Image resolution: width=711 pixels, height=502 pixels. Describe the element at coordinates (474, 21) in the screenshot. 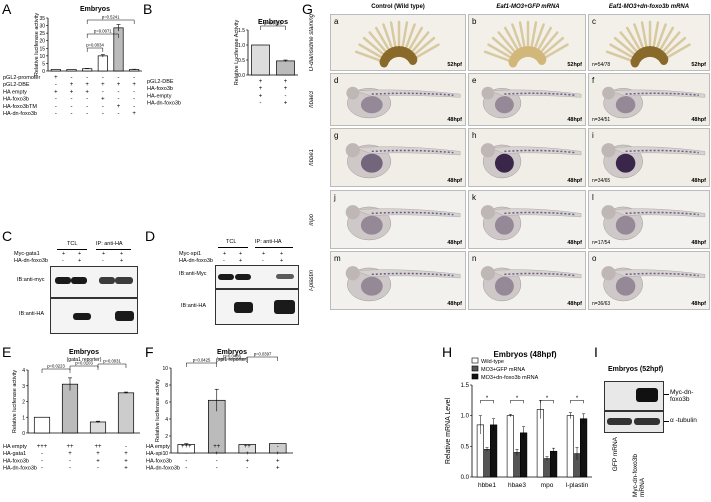

I see `image-letter: b` at that location.